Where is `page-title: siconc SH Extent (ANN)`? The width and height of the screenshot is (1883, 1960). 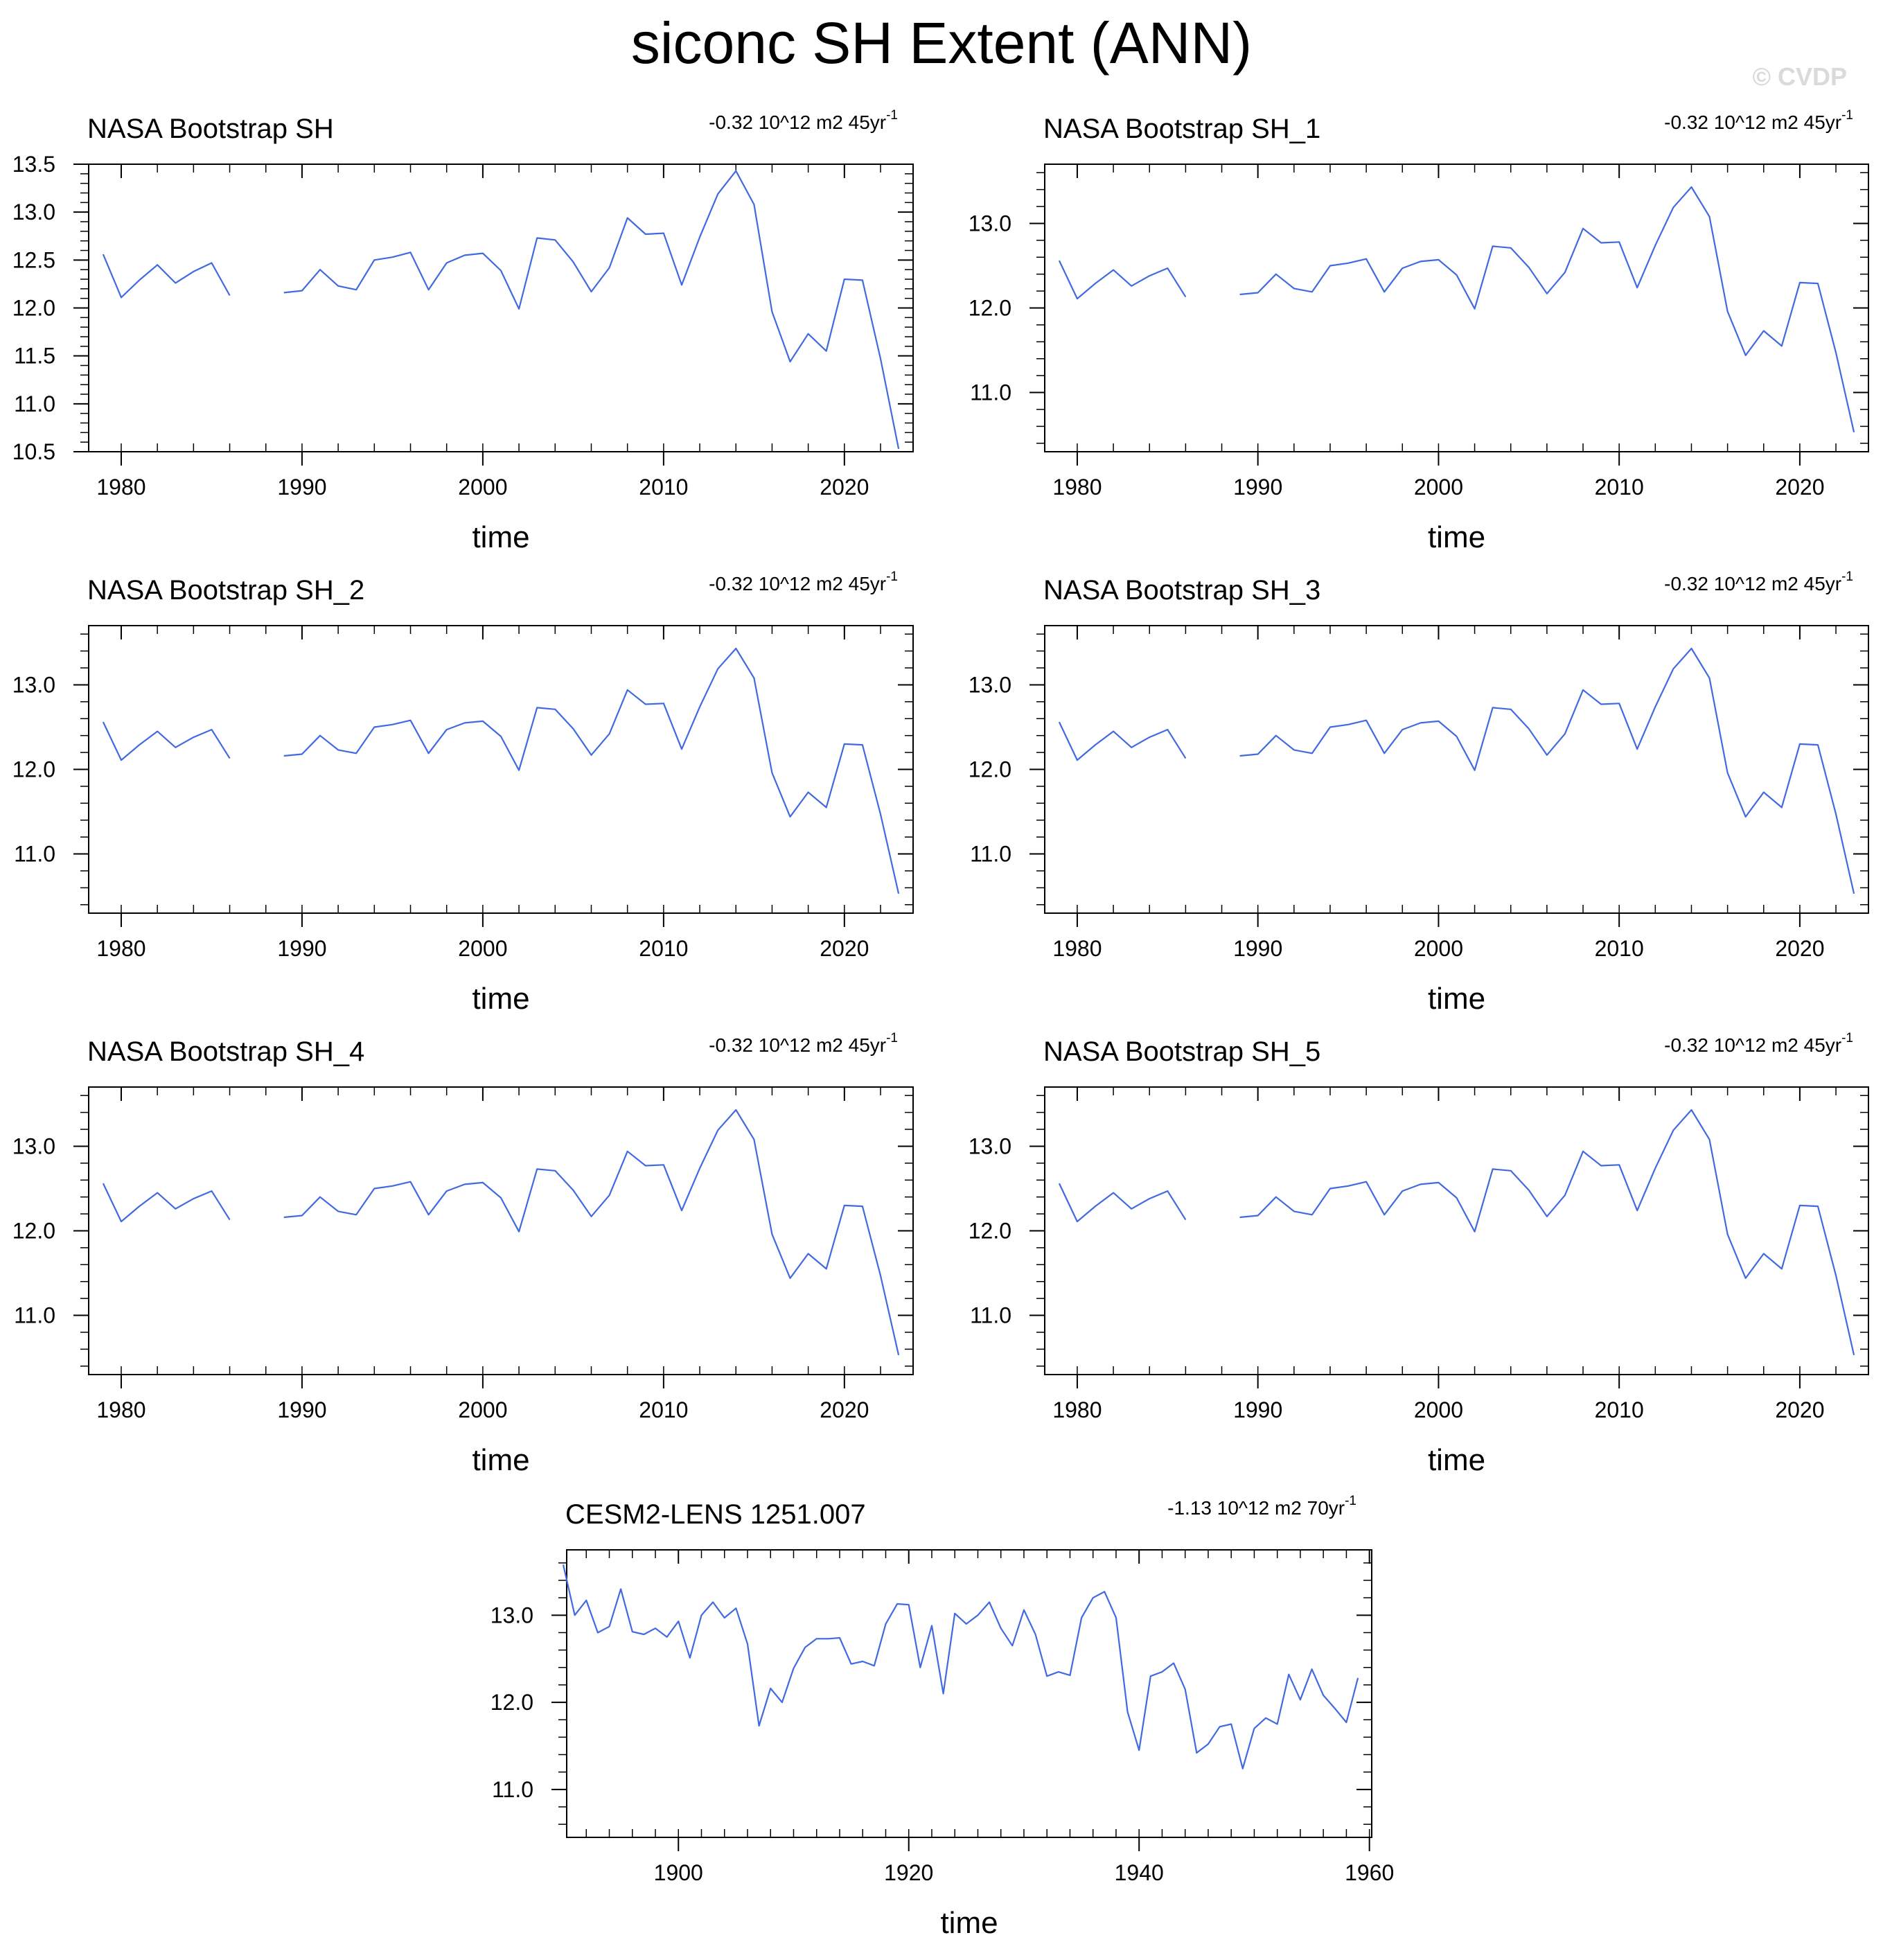
page-title: siconc SH Extent (ANN) is located at coordinates (941, 43).